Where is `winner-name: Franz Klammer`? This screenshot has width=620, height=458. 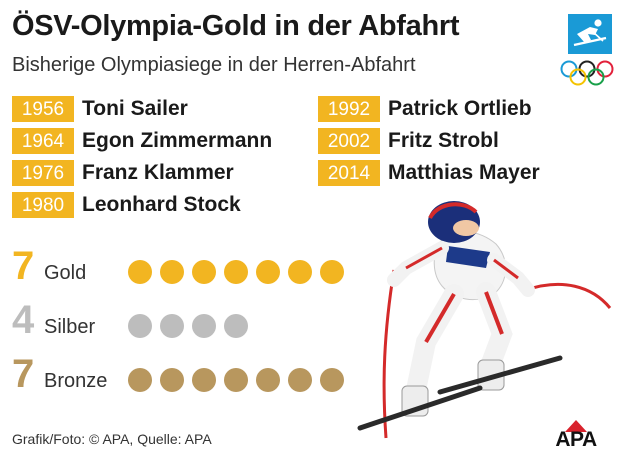 winner-name: Franz Klammer is located at coordinates (158, 172).